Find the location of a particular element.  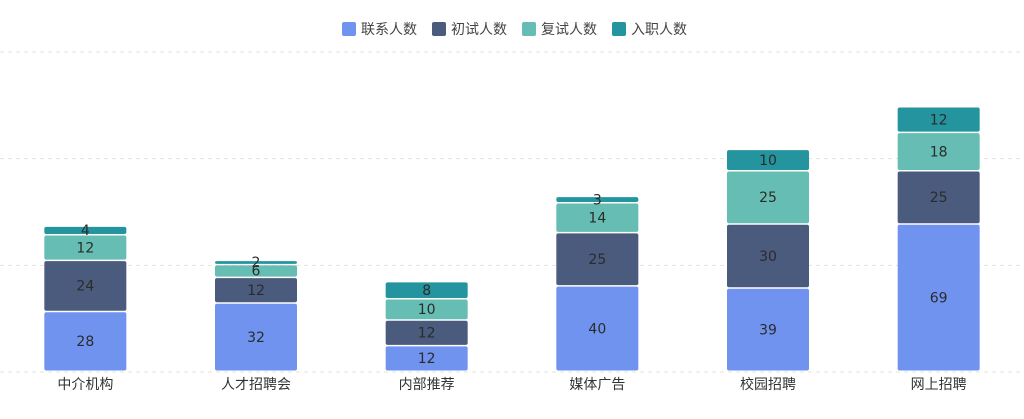

data-label: 28 is located at coordinates (85, 342).